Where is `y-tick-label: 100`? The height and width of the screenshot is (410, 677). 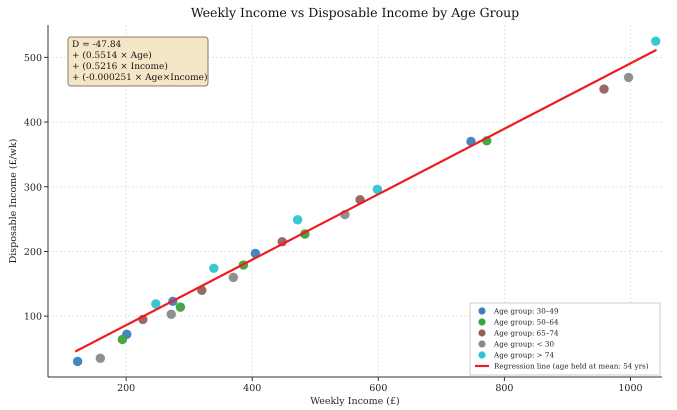
y-tick-label: 100 is located at coordinates (33, 317).